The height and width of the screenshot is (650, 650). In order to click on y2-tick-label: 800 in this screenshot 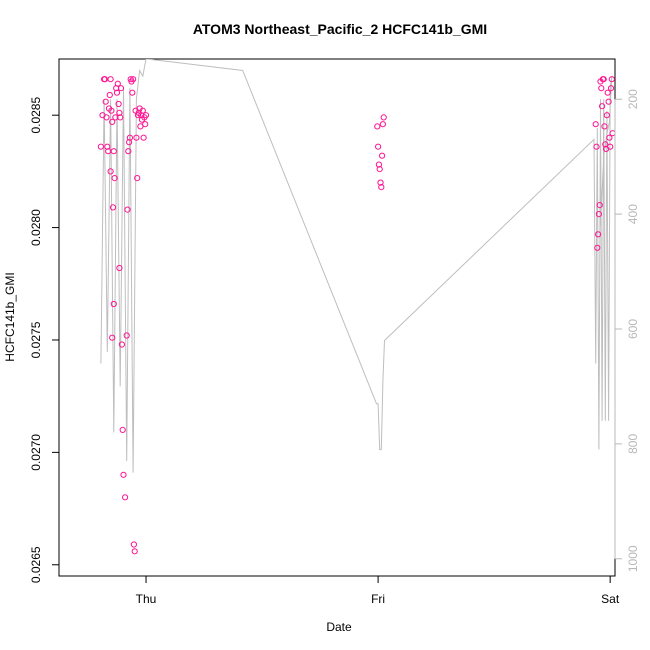, I will do `click(633, 444)`.